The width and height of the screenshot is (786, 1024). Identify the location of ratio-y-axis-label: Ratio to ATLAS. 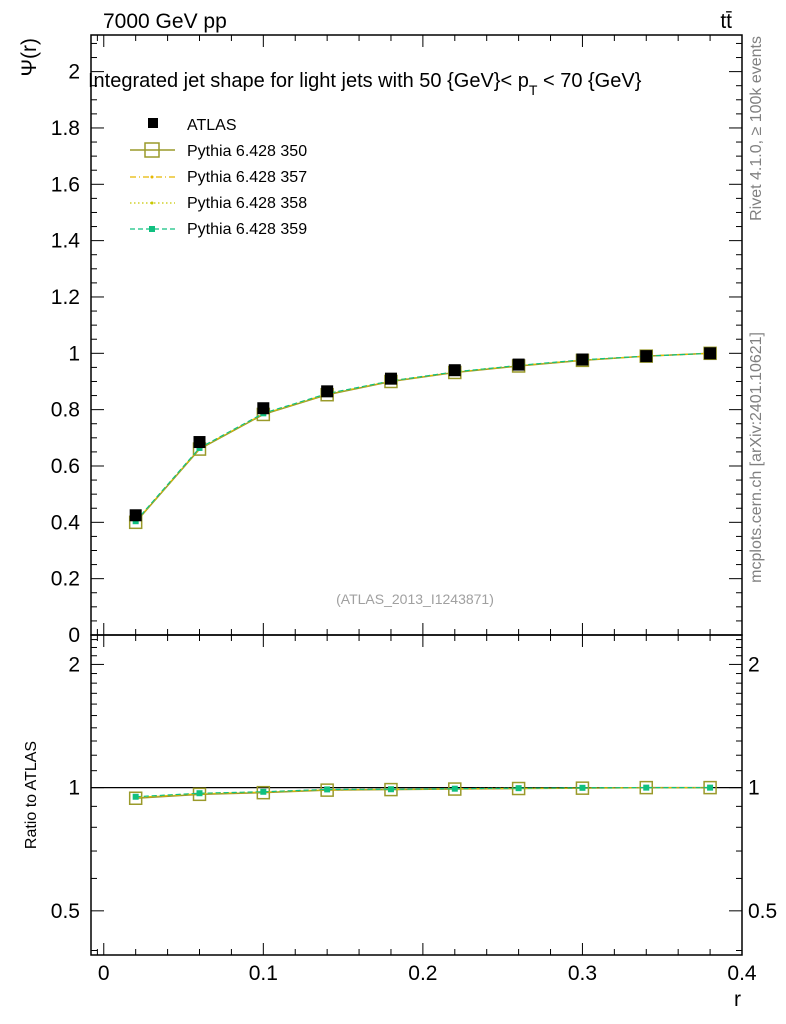
(31, 795).